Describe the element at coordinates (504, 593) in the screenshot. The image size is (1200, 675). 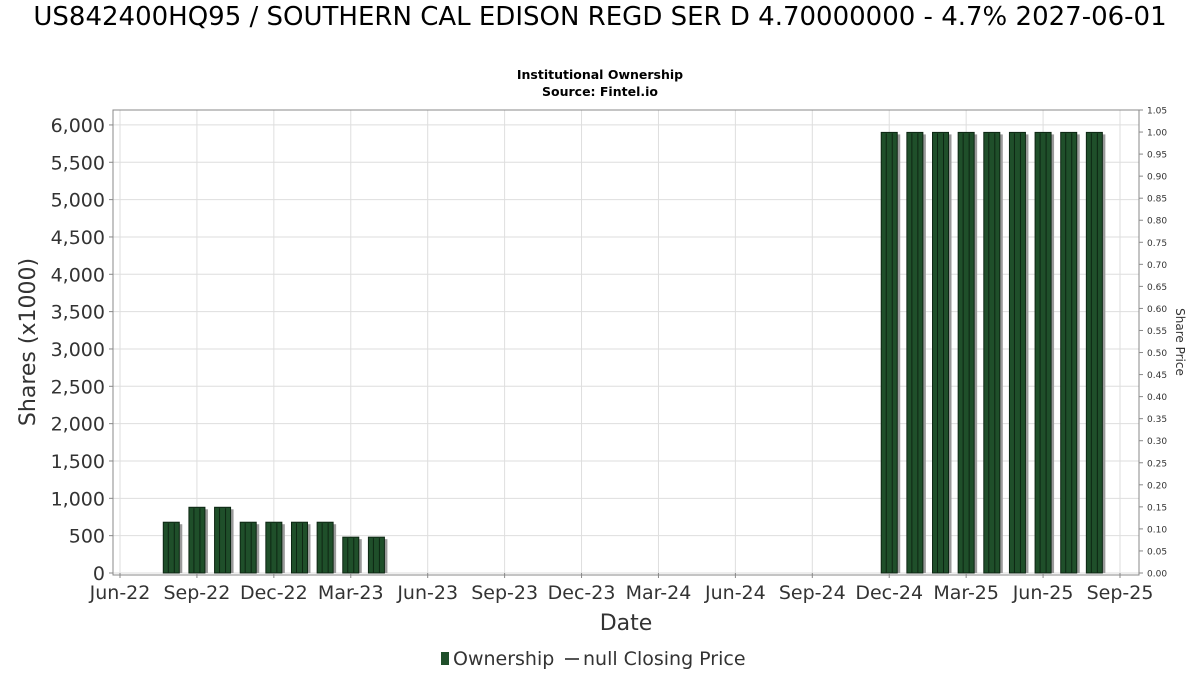
I see `x-tick-label: Sep-23` at that location.